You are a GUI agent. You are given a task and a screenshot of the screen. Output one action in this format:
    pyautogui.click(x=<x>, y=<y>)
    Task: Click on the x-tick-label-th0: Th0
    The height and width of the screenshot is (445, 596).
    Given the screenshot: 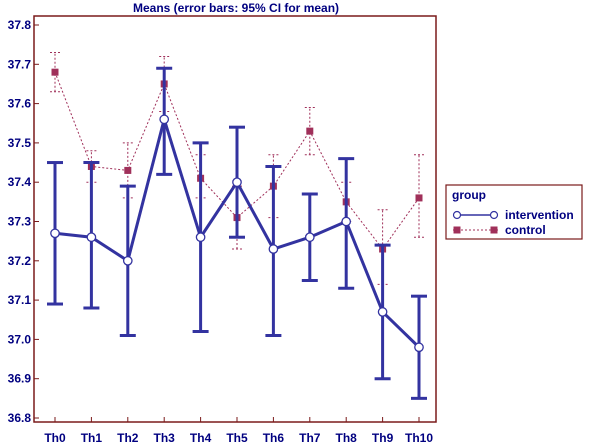 What is the action you would take?
    pyautogui.click(x=55, y=438)
    